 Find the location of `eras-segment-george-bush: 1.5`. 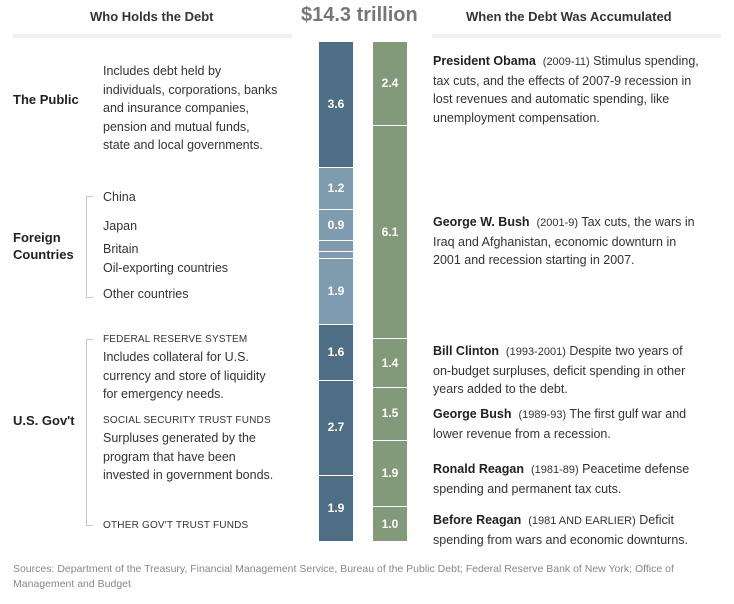

eras-segment-george-bush: 1.5 is located at coordinates (390, 414).